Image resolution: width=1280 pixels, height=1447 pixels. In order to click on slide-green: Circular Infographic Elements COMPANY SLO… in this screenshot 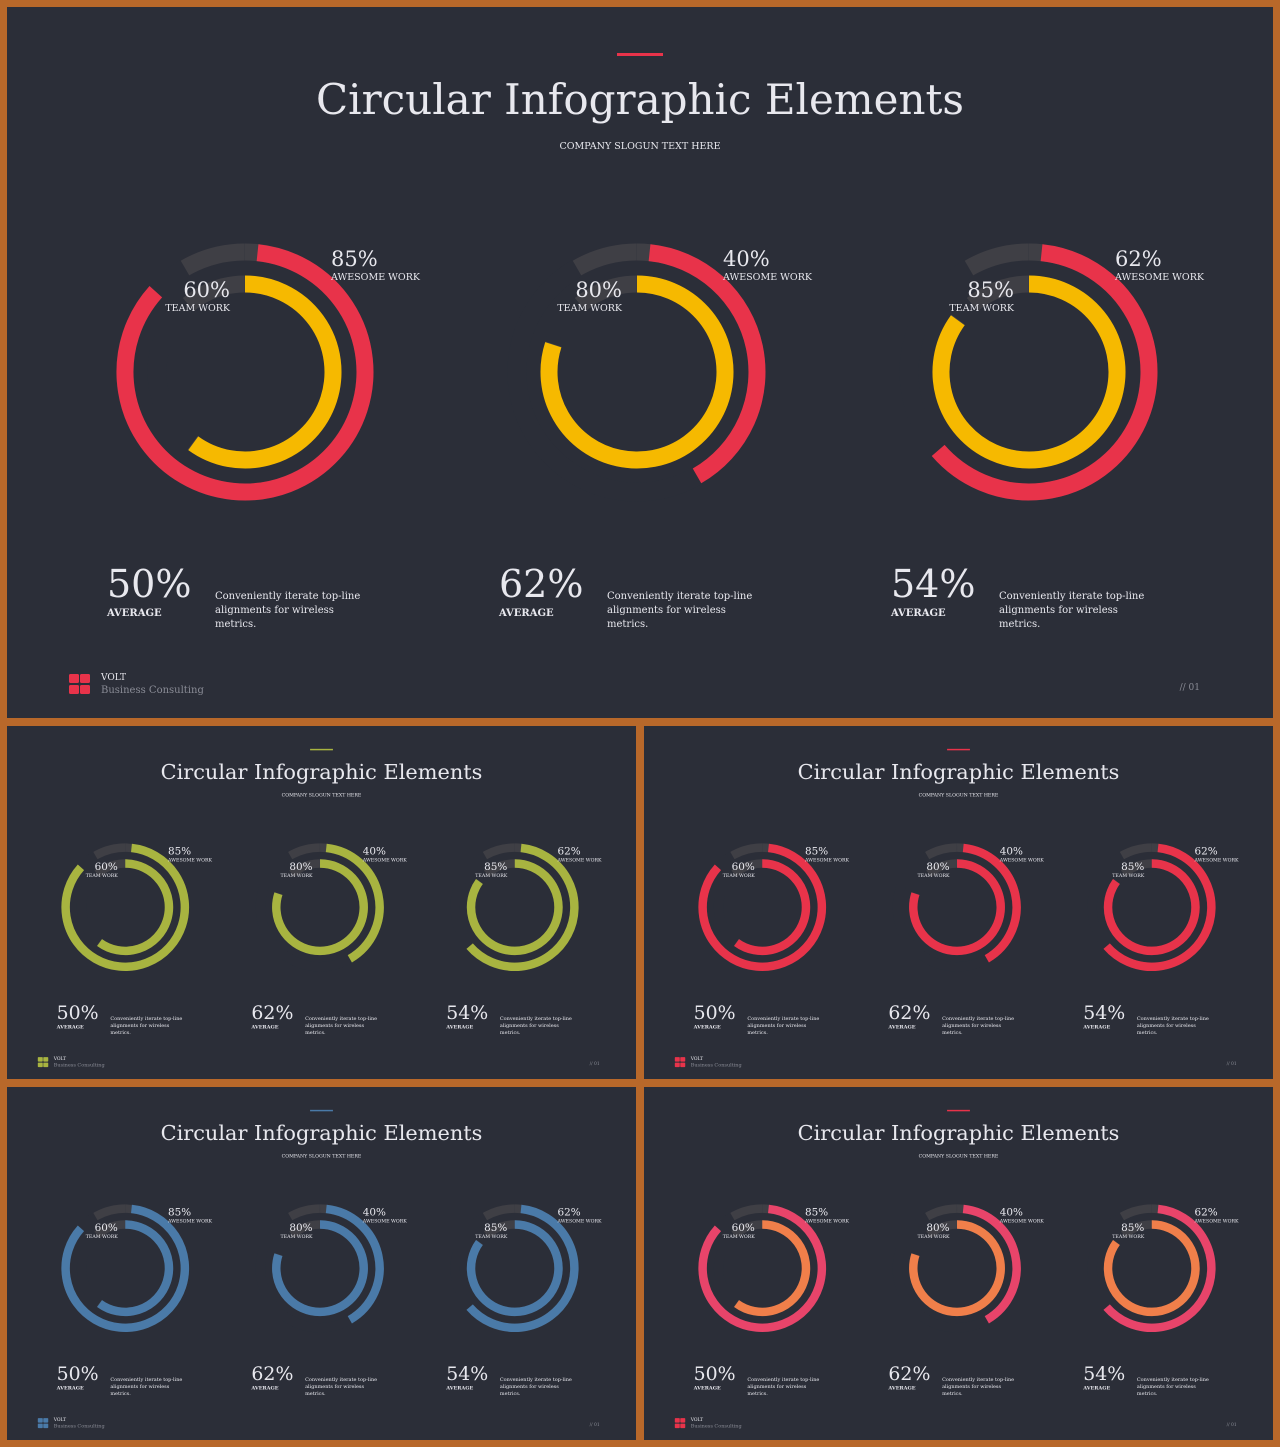, I will do `click(321, 902)`.